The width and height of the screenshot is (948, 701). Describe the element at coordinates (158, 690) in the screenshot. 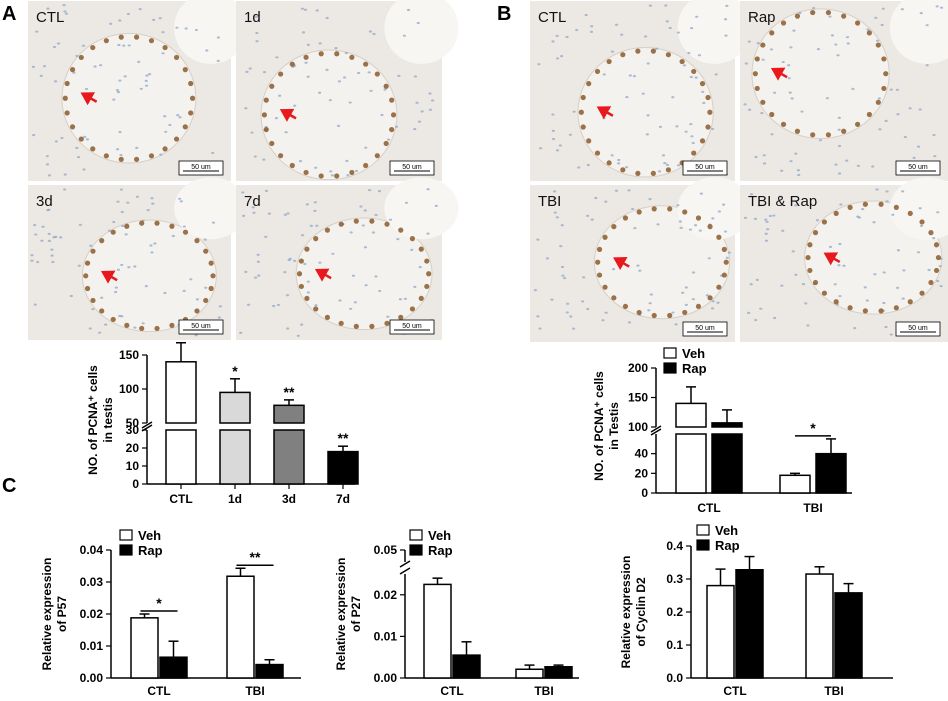

I see `x-tick-label-ctl: CTL` at that location.